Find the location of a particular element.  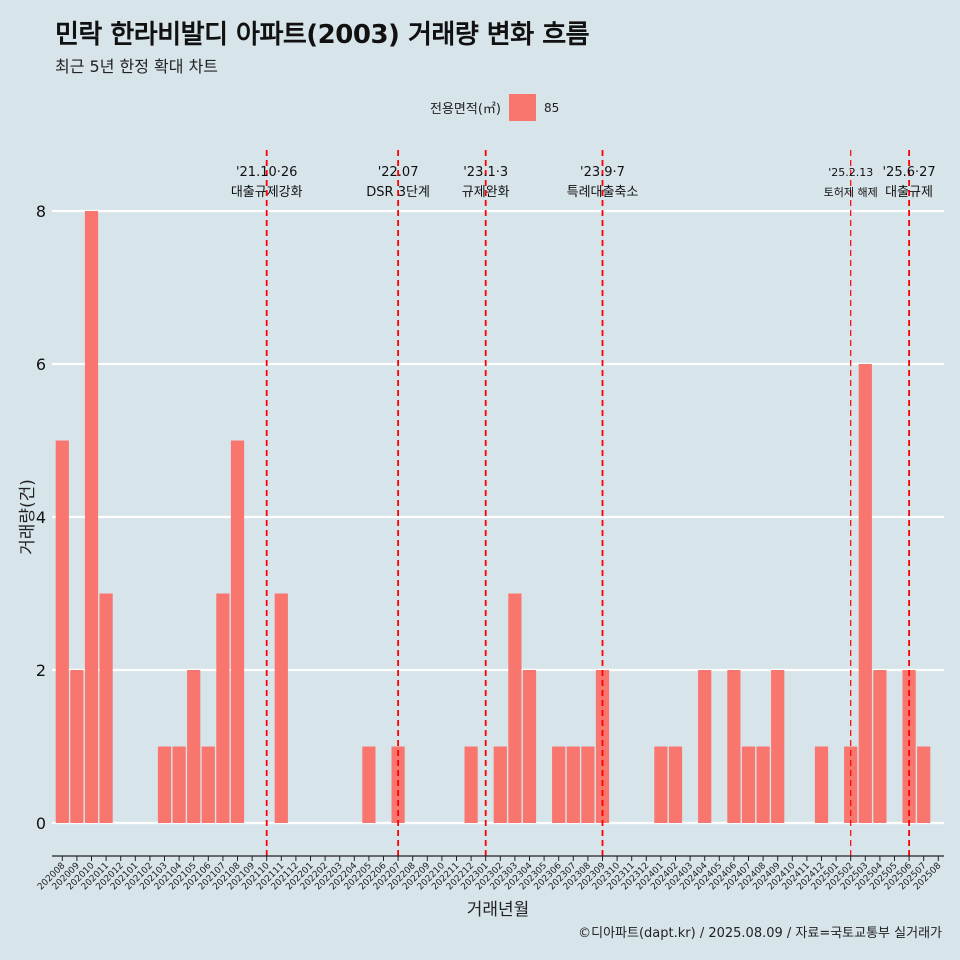

event-label: 대출규제 is located at coordinates (909, 192).